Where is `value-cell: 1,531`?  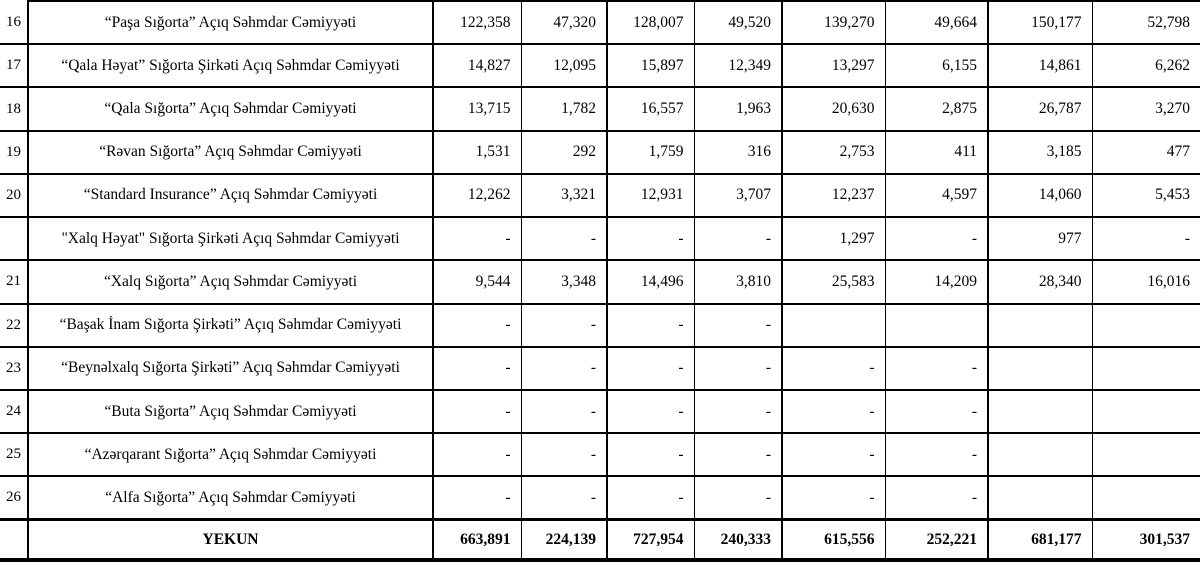
value-cell: 1,531 is located at coordinates (476, 151).